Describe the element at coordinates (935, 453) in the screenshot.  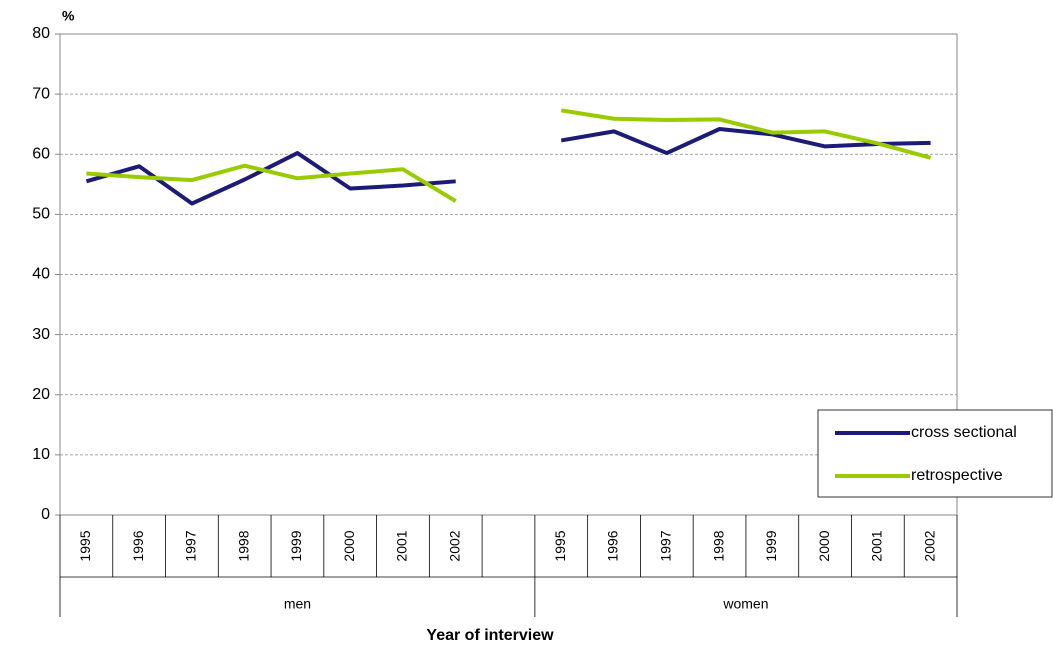
I see `legend-box` at that location.